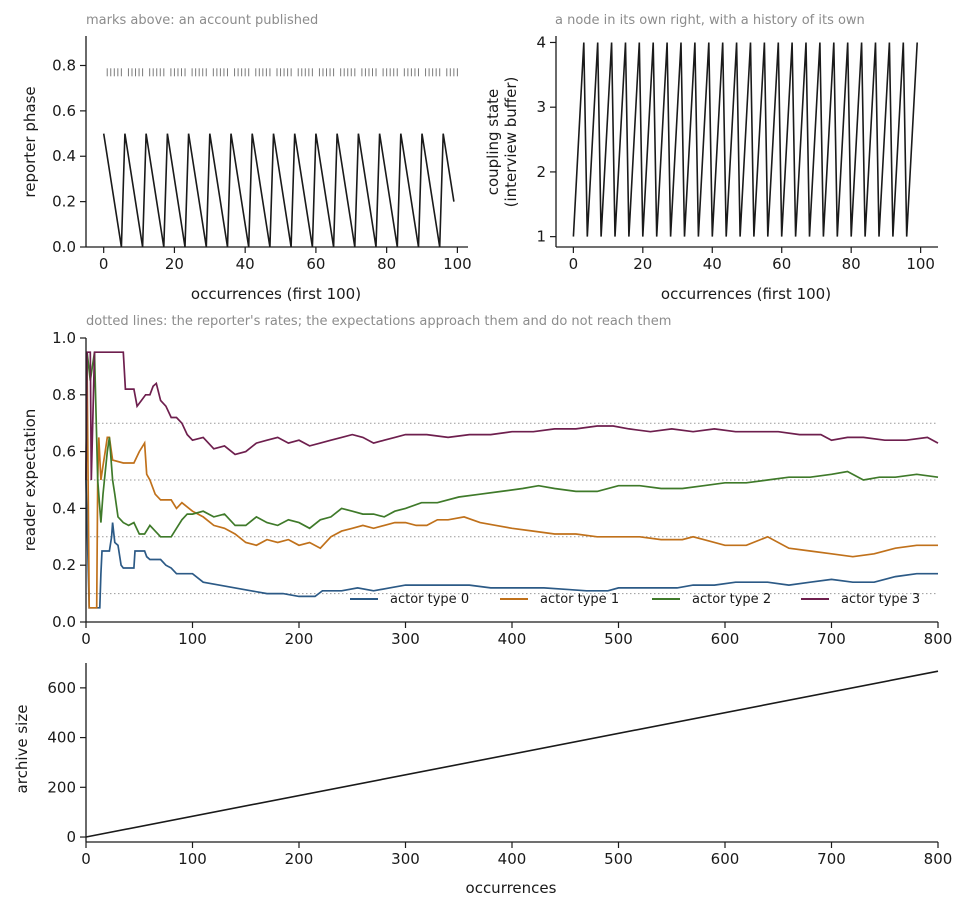 The image size is (968, 912). What do you see at coordinates (30, 480) in the screenshot?
I see `panel3-ylabel: reader expectation` at bounding box center [30, 480].